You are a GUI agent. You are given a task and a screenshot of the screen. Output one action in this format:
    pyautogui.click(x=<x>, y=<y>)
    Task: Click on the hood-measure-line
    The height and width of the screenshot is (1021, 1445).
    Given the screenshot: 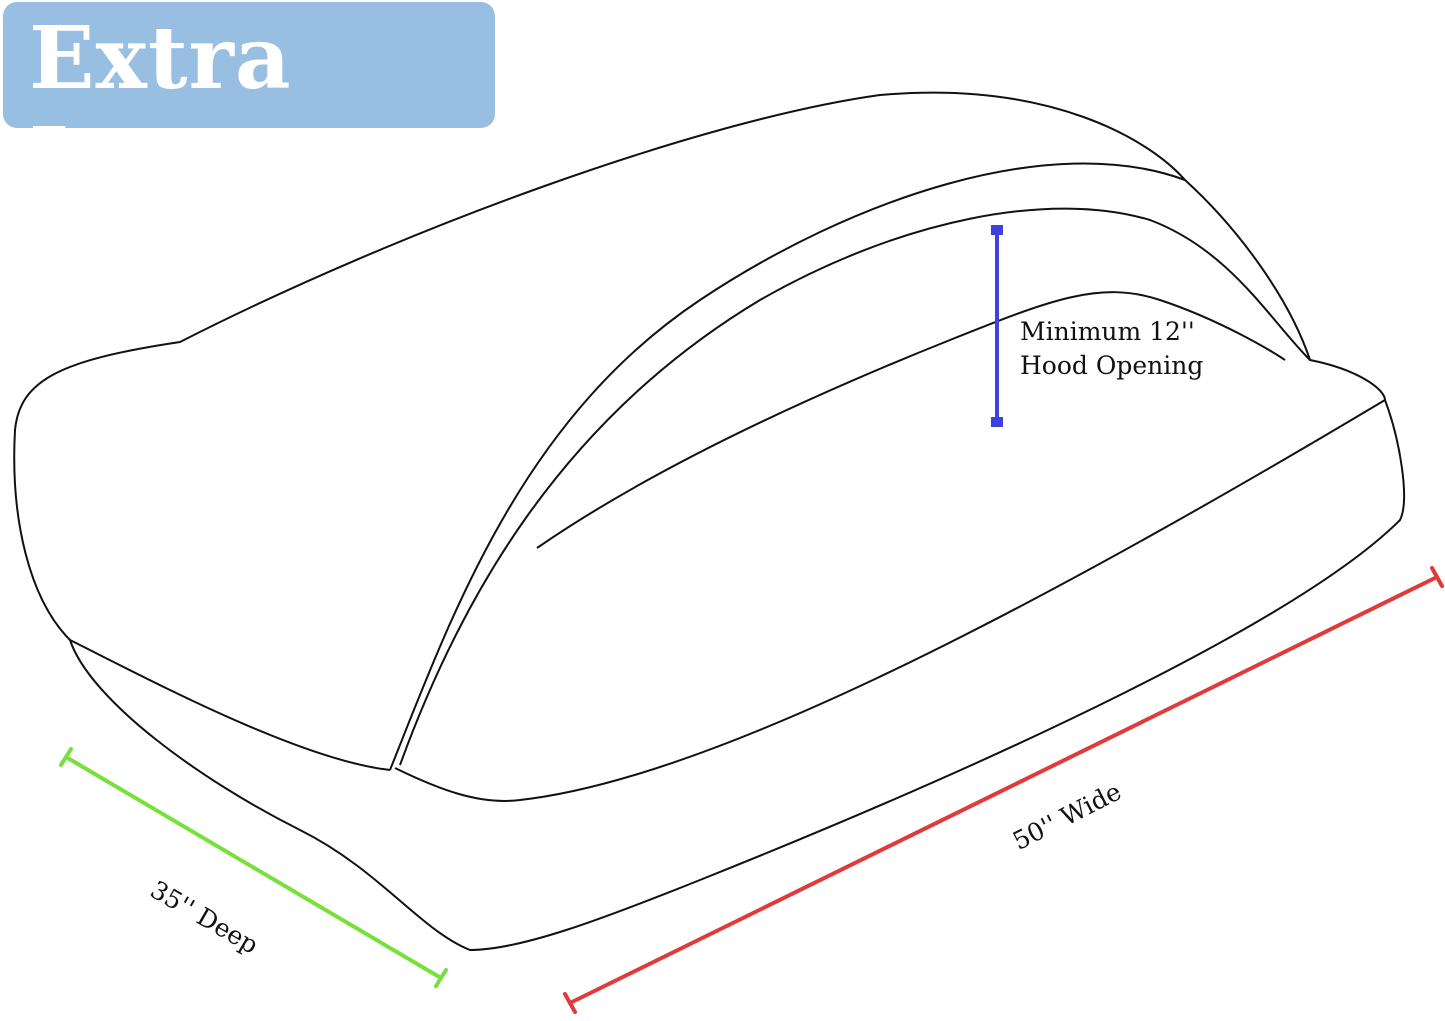 What is the action you would take?
    pyautogui.click(x=997, y=326)
    